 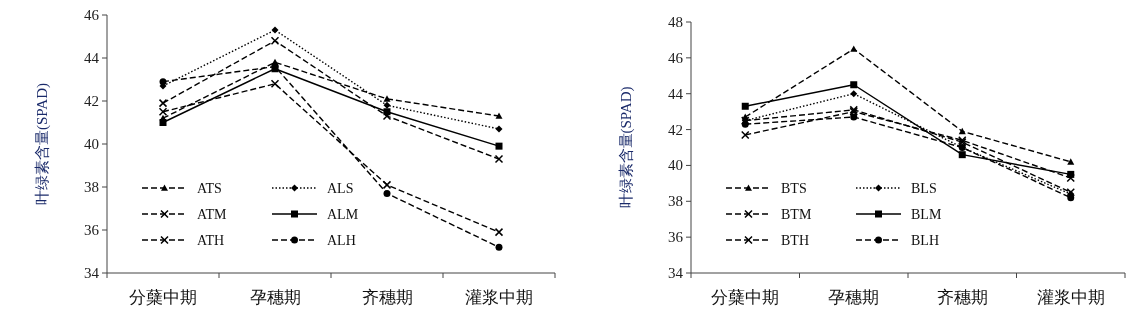 I want to click on y-tick-label: 48, so click(x=675, y=22).